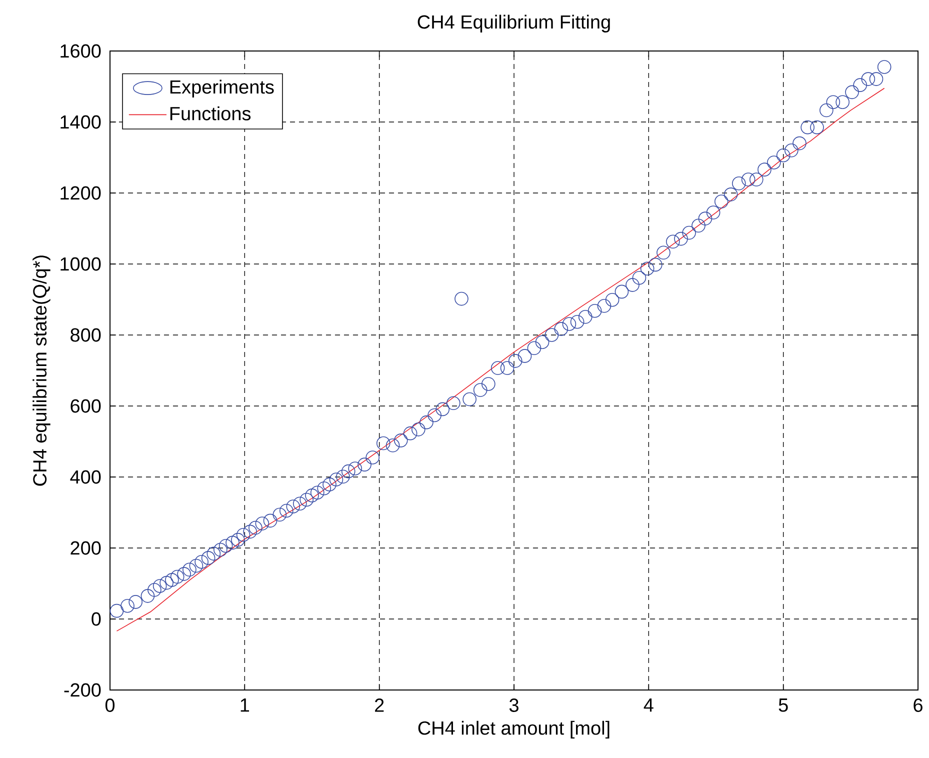 The image size is (929, 758). I want to click on x-tick-label: 4, so click(649, 705).